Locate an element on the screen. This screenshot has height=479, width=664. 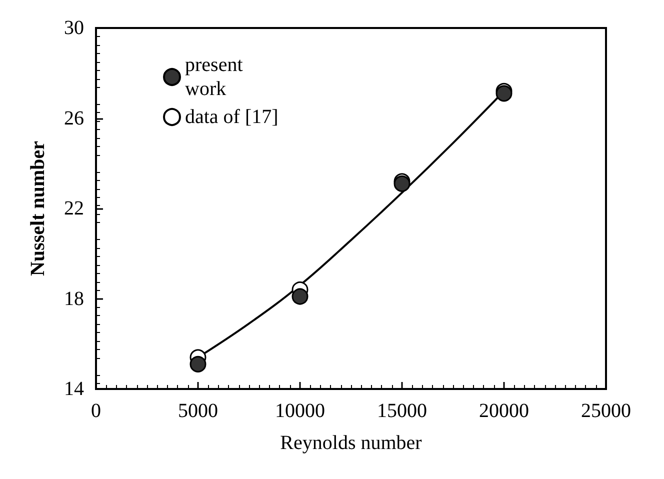
x-tick-label: 15000 is located at coordinates (402, 411).